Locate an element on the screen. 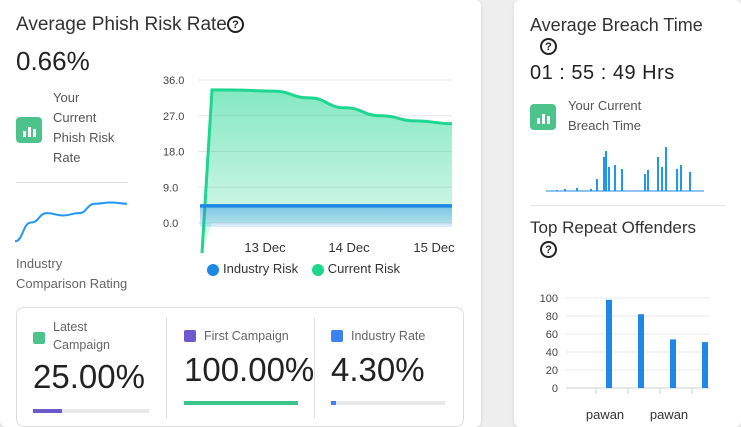  y-tick-label: 40 is located at coordinates (552, 353).